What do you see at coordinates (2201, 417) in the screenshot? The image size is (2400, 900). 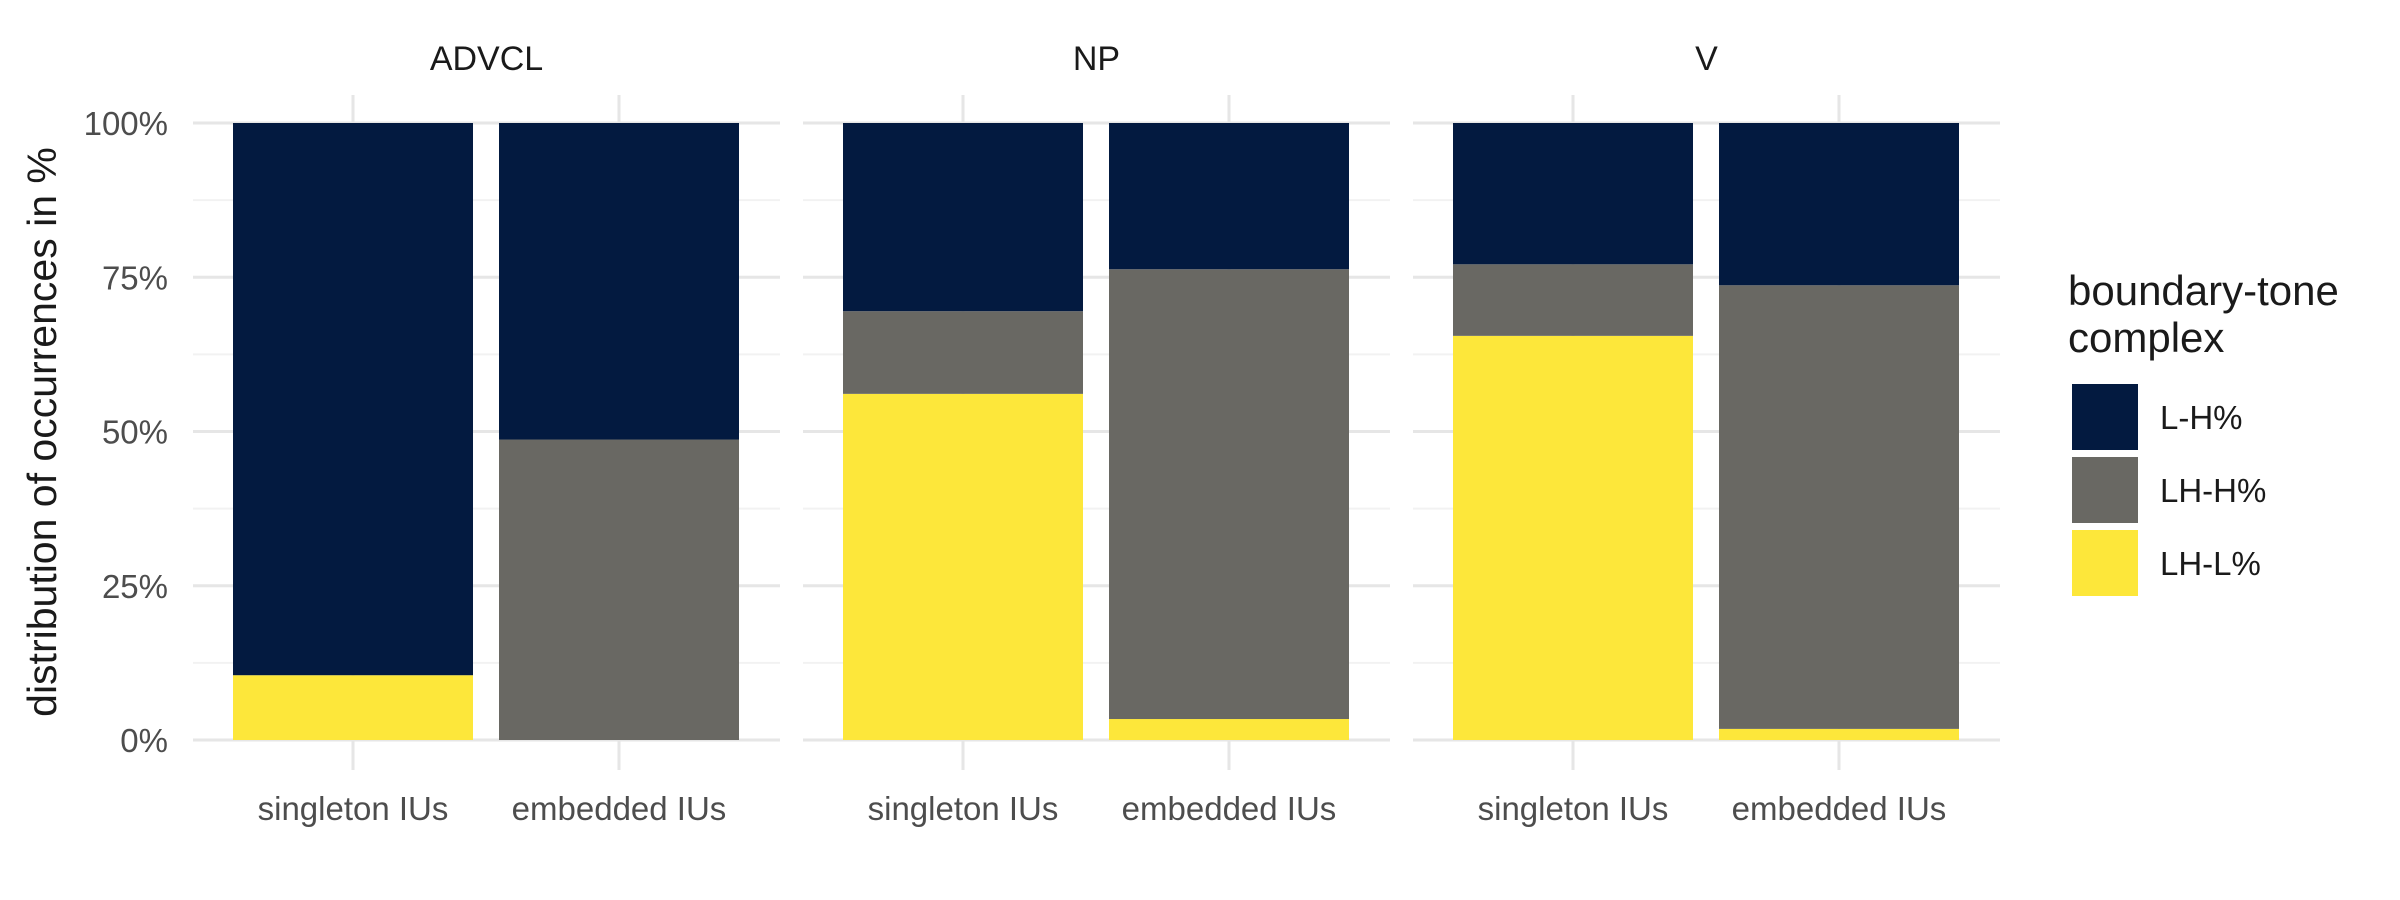 I see `legend-label: L-H%` at bounding box center [2201, 417].